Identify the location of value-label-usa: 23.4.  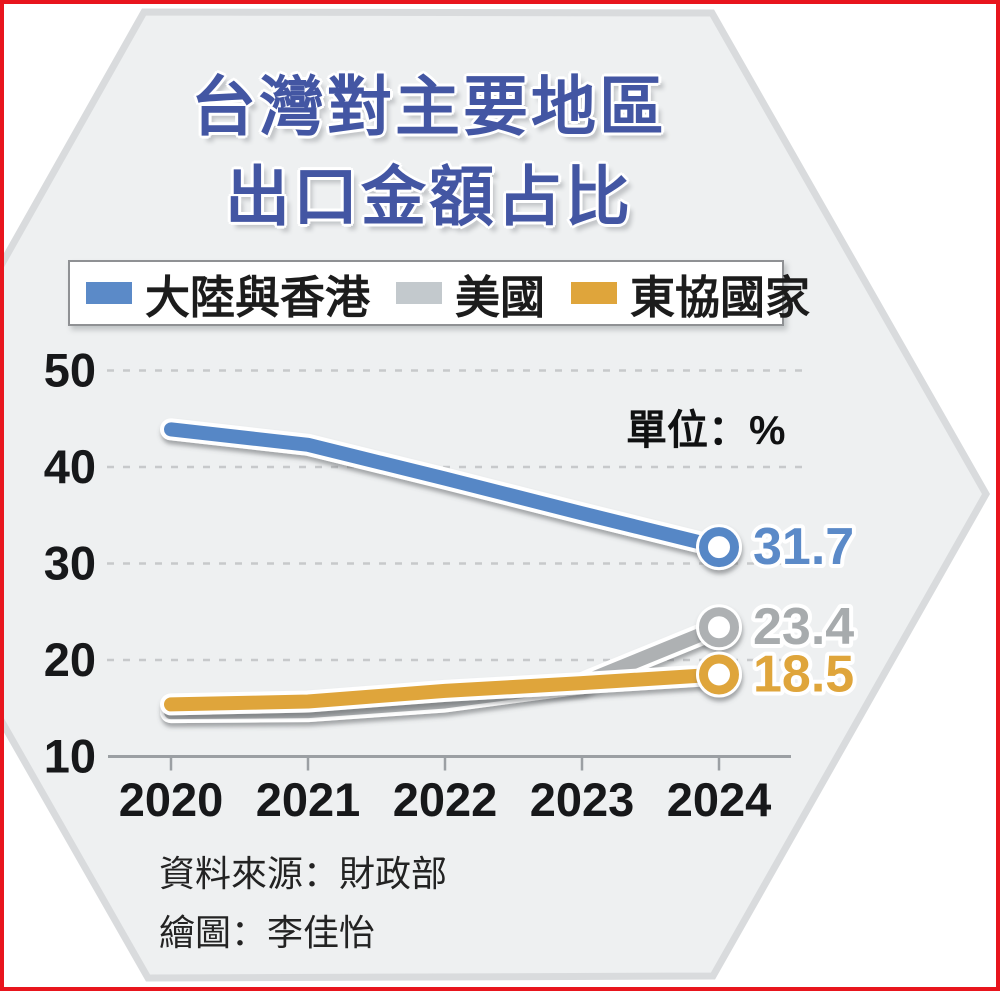
(803, 627).